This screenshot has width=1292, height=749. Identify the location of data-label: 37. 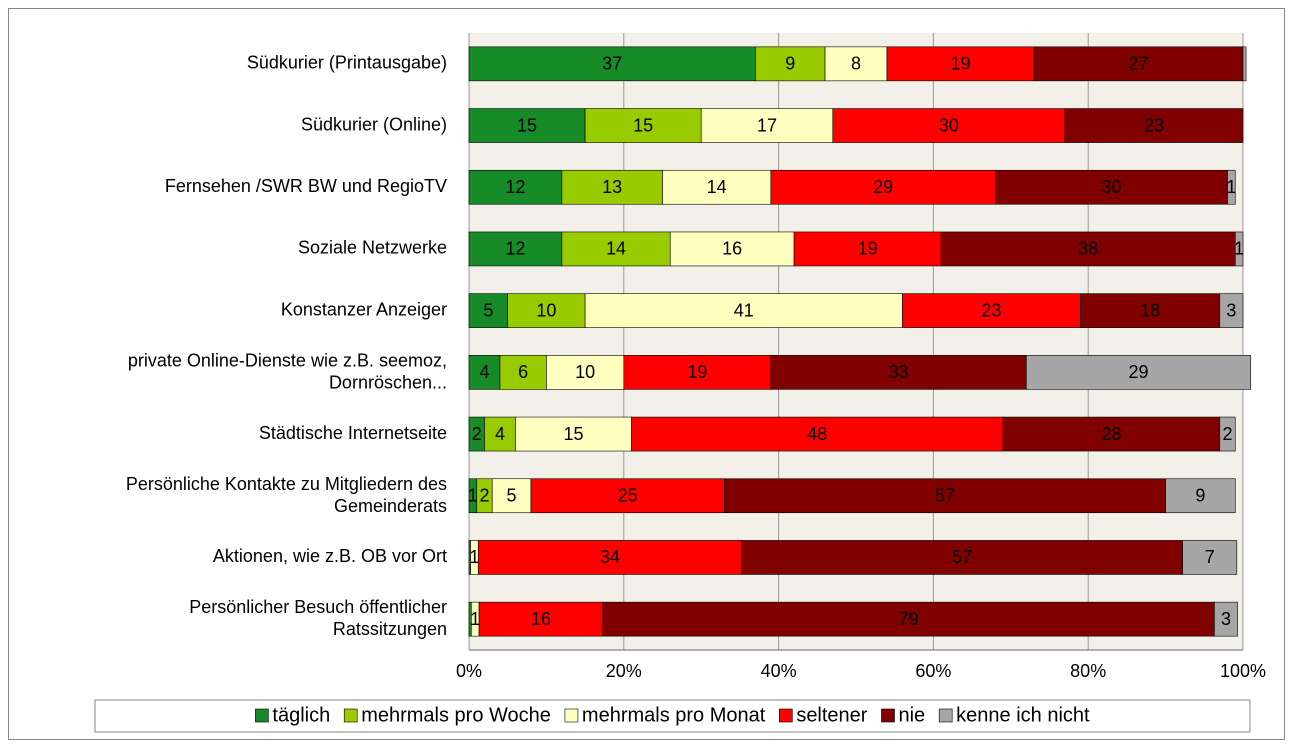
(612, 64).